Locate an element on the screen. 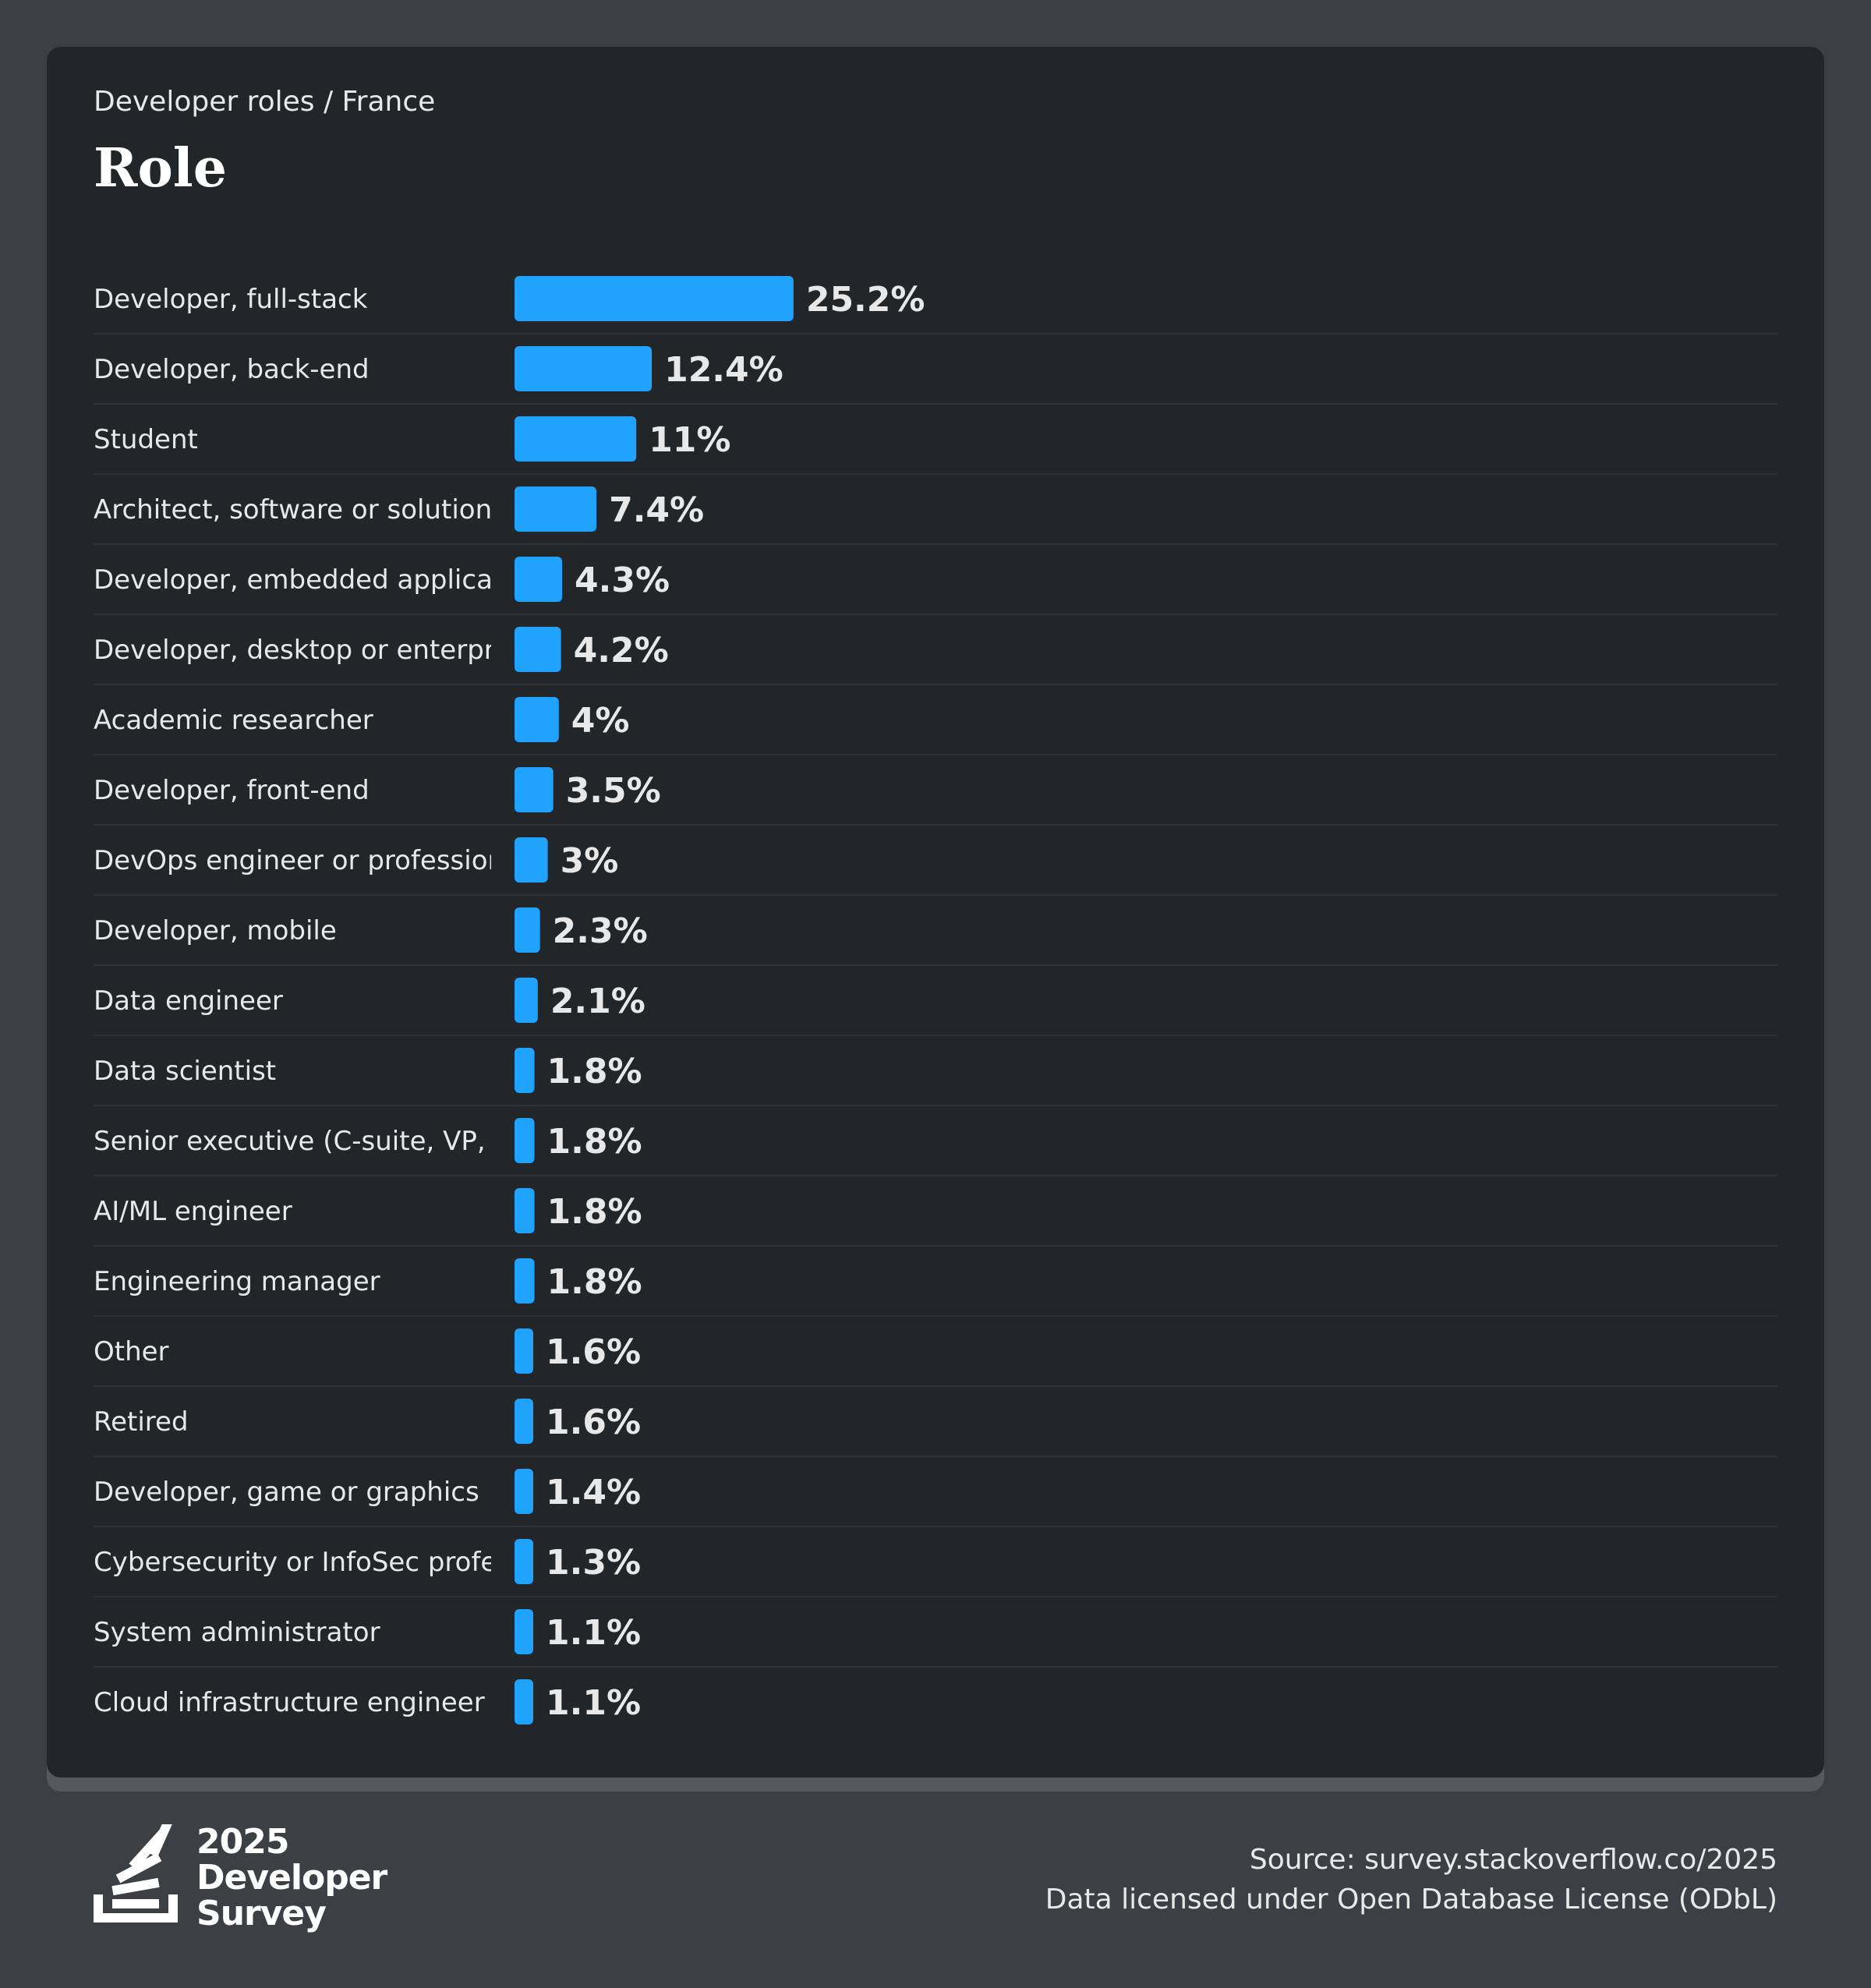 This screenshot has width=1871, height=1988. category-label: Data engineer is located at coordinates (188, 1001).